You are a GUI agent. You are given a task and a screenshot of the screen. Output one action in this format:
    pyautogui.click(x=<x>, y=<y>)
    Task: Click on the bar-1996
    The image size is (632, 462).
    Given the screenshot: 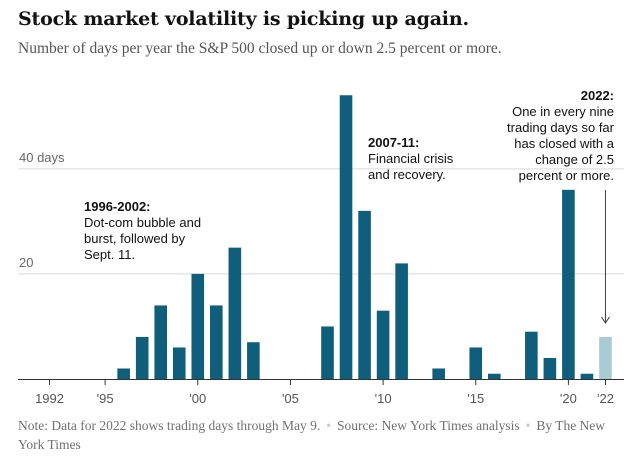 What is the action you would take?
    pyautogui.click(x=123, y=373)
    